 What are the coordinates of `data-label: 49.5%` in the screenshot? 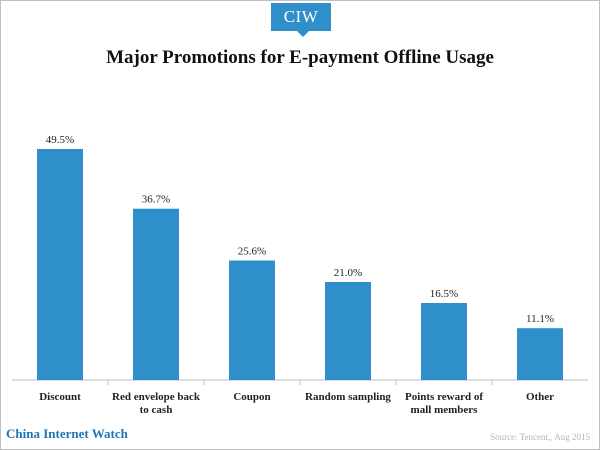 It's located at (60, 140).